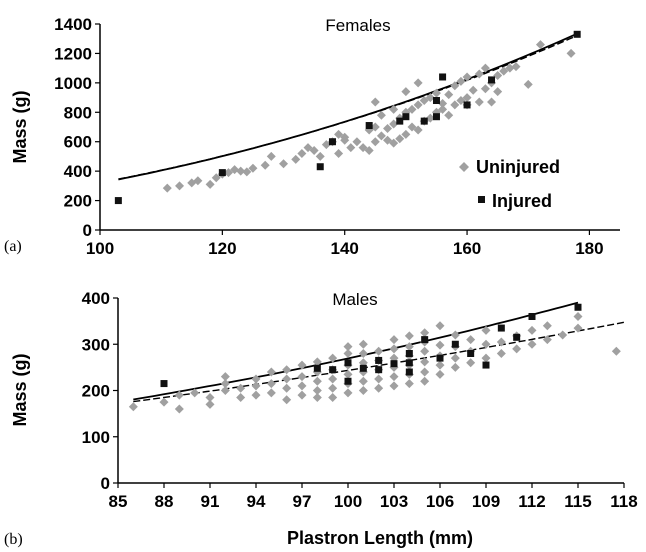  I want to click on legend-injured-marker, so click(481, 199).